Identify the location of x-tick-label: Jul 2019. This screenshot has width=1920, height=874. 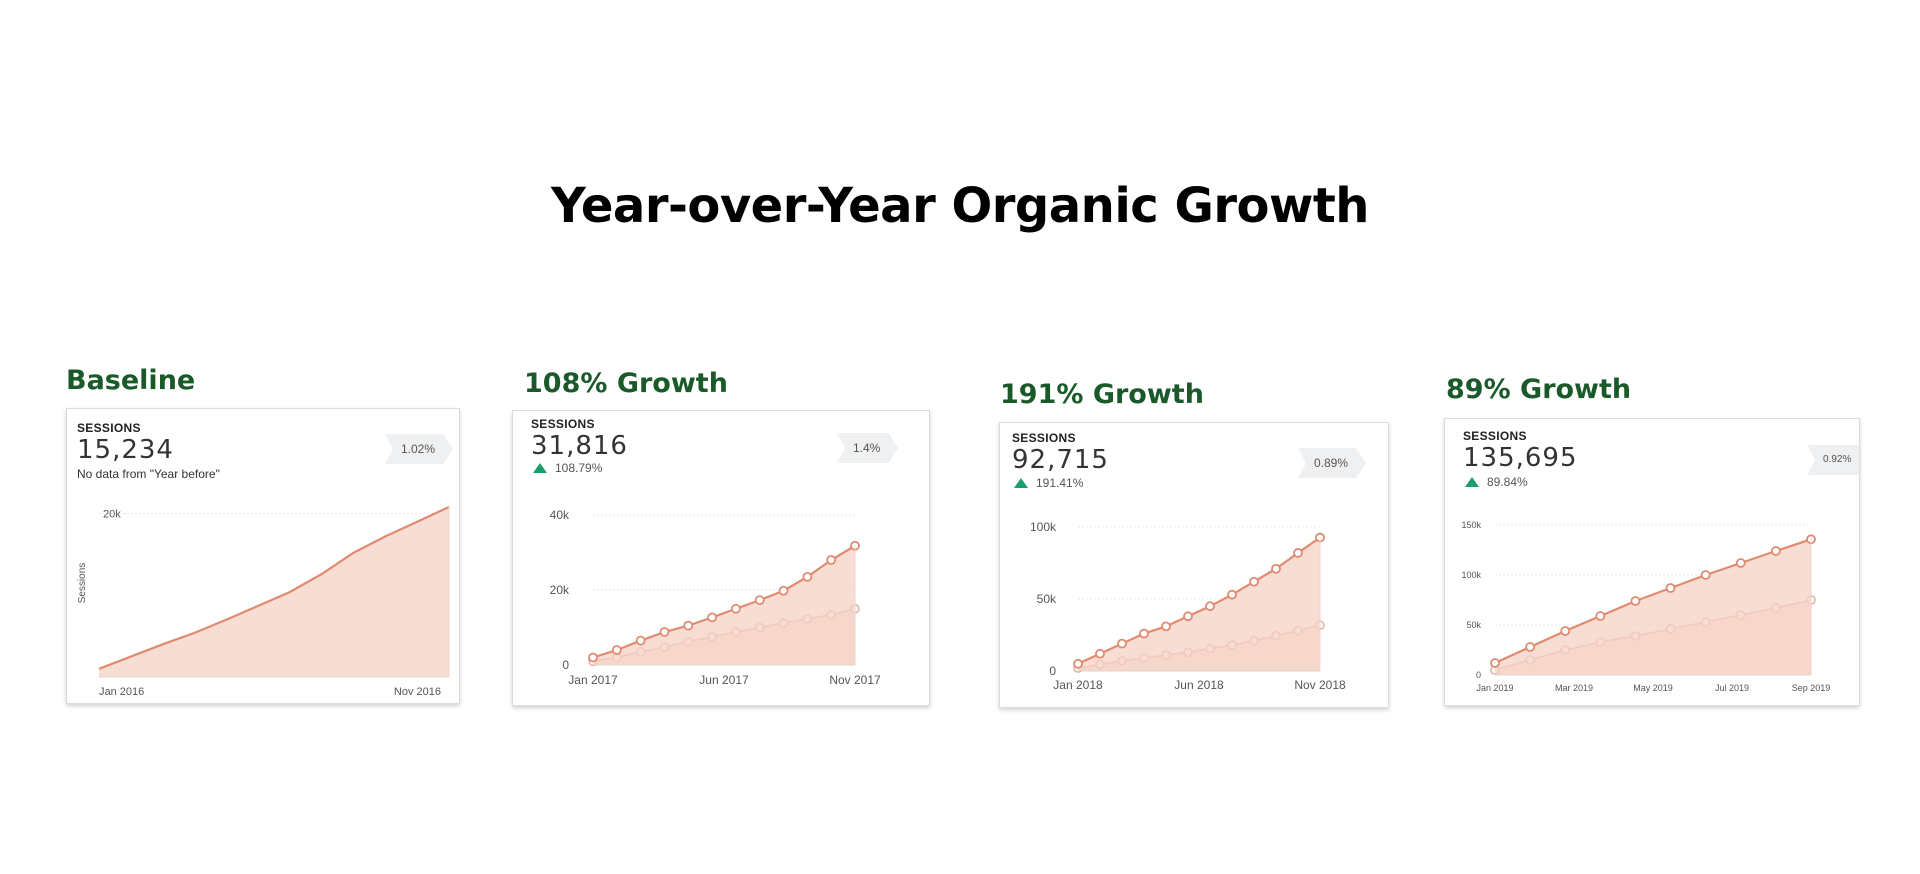
(1732, 688).